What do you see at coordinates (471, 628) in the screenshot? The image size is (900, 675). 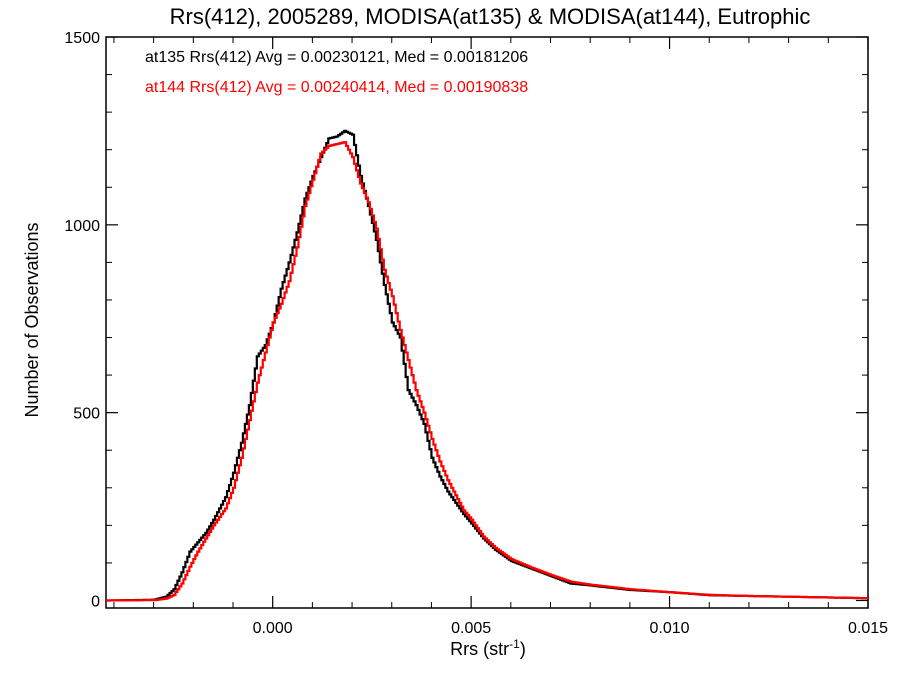 I see `x-tick-label: 0.005` at bounding box center [471, 628].